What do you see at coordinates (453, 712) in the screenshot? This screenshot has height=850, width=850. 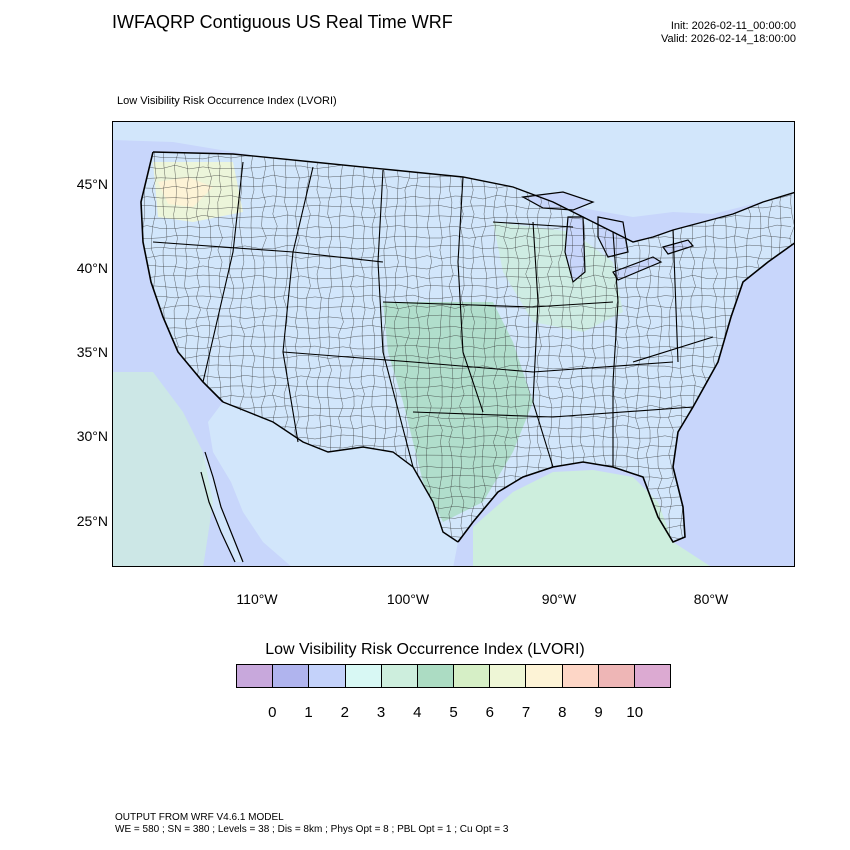 I see `legend-tick-label: 5` at bounding box center [453, 712].